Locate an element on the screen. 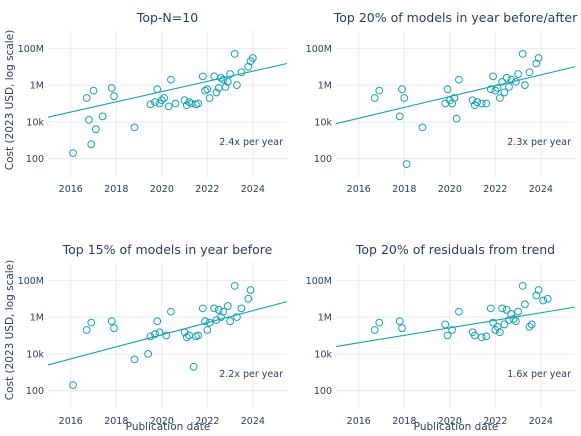 The width and height of the screenshot is (581, 436). y-tick-label: 1M is located at coordinates (325, 86).